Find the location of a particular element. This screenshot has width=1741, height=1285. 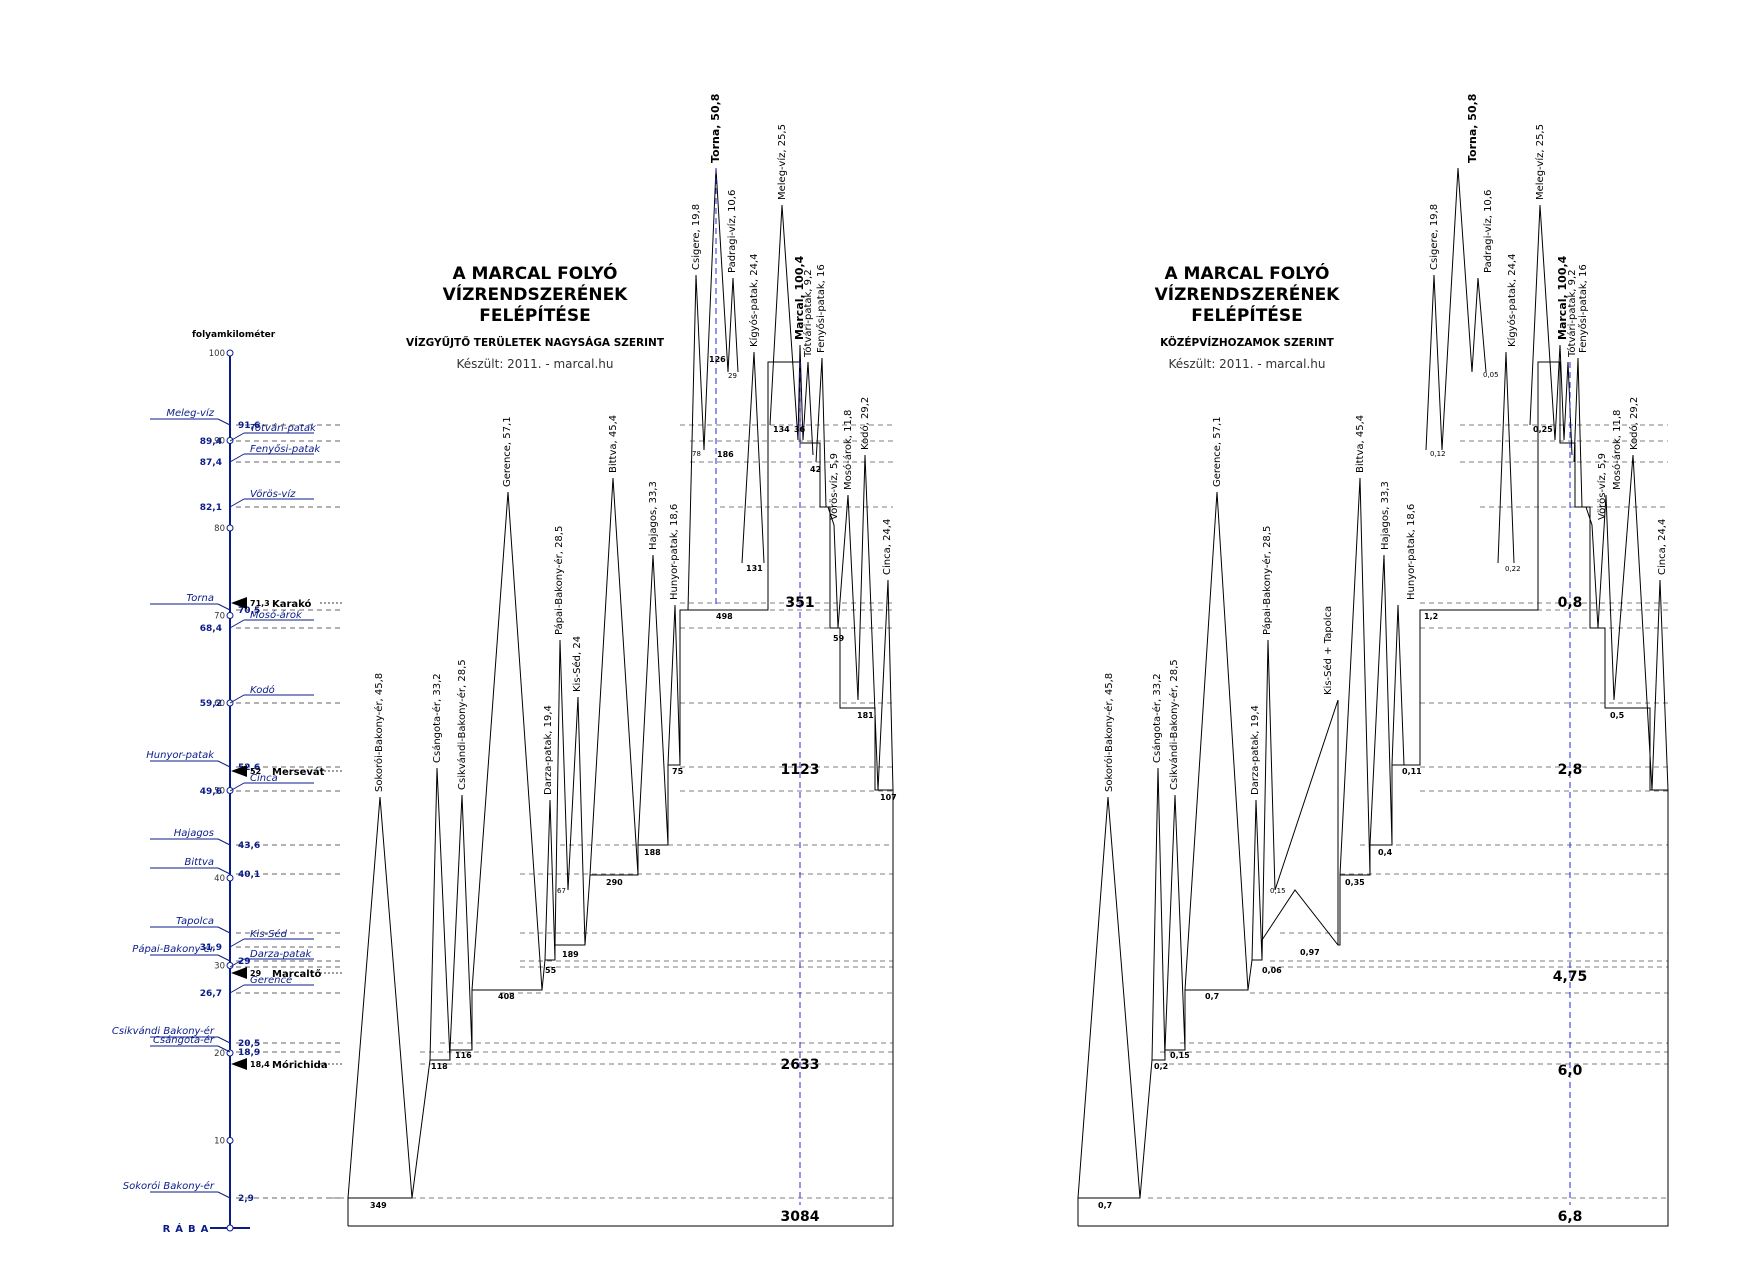

left-step-value: 126 is located at coordinates (717, 359).